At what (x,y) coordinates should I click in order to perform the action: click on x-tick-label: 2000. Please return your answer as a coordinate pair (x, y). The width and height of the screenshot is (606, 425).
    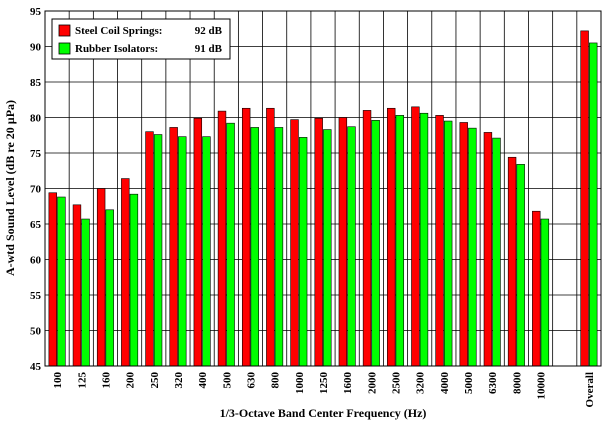
    Looking at the image, I should click on (372, 383).